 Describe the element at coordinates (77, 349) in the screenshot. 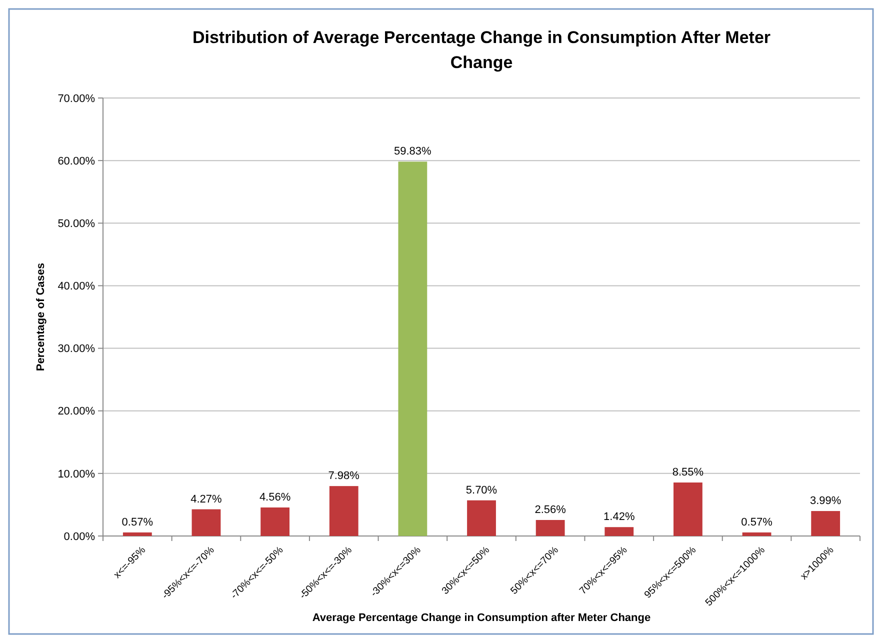

I see `y-tick-label: 30.00%` at that location.